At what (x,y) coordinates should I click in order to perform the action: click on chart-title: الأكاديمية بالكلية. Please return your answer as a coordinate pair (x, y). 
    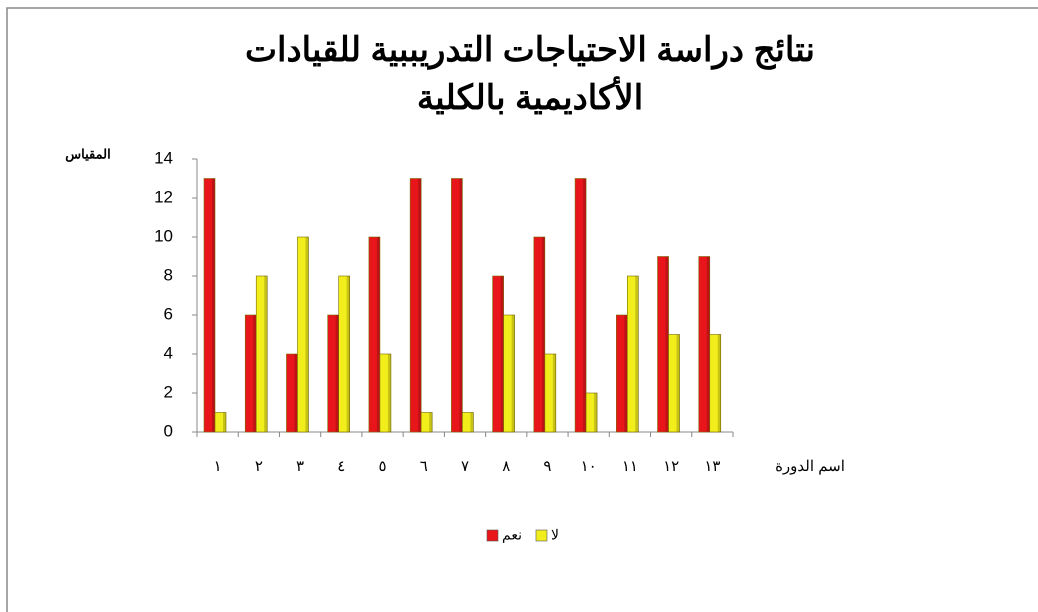
    Looking at the image, I should click on (530, 96).